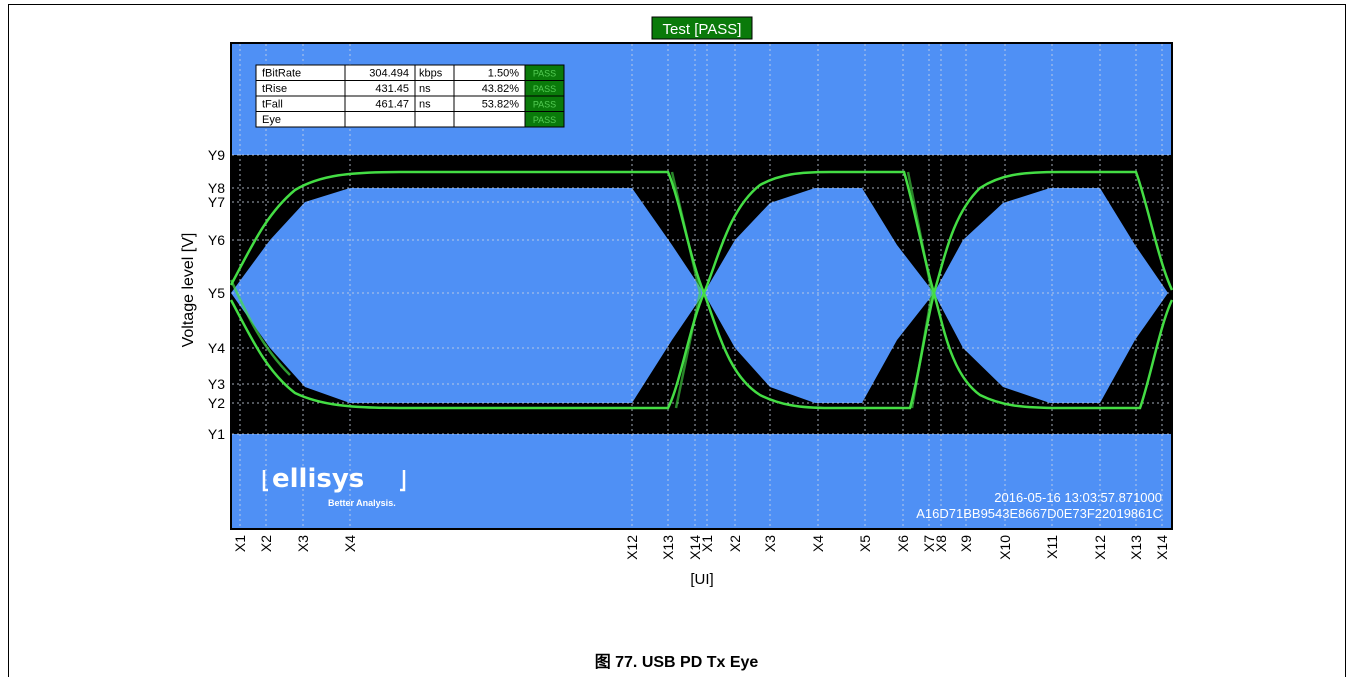 This screenshot has width=1353, height=681. What do you see at coordinates (865, 543) in the screenshot?
I see `x-tick-label: X5` at bounding box center [865, 543].